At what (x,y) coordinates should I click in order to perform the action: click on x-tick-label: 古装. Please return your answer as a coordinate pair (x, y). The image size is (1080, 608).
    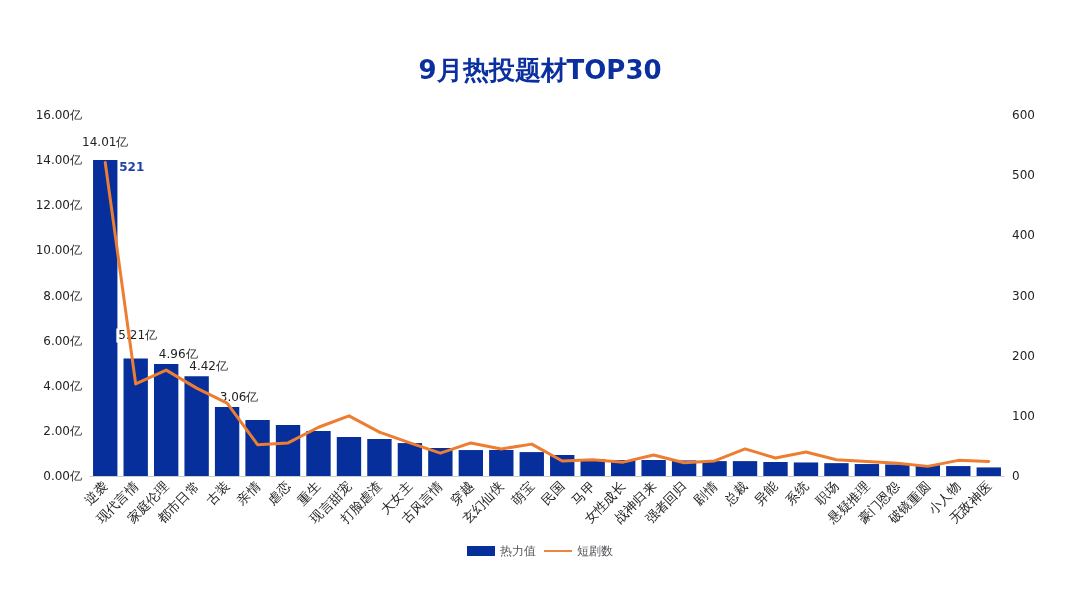
    Looking at the image, I should click on (218, 493).